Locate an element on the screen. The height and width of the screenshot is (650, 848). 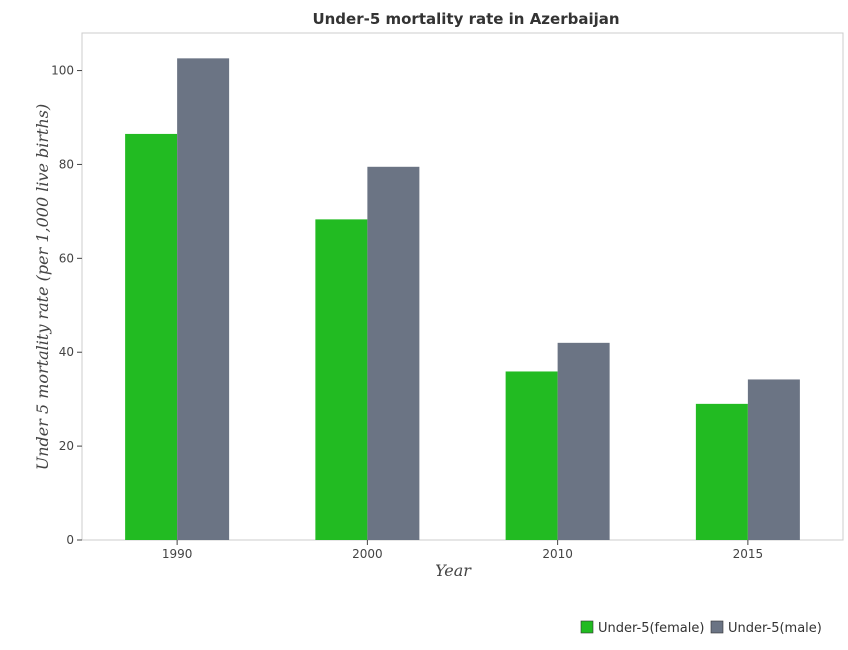
legend-label-female: Under-5(female) is located at coordinates (651, 628).